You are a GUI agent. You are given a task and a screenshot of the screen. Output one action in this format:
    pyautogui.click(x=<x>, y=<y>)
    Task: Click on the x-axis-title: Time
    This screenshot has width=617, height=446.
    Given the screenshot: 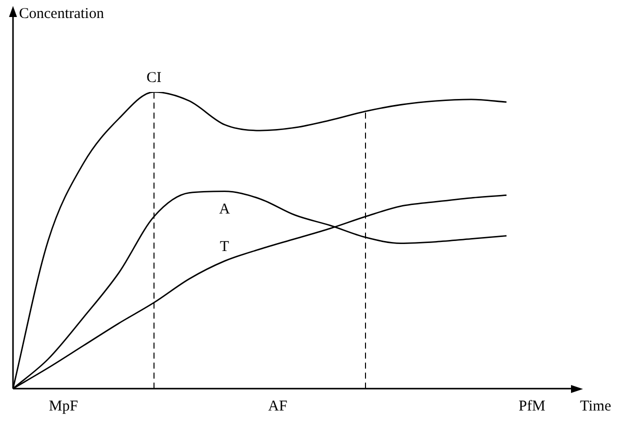 What is the action you would take?
    pyautogui.click(x=596, y=406)
    